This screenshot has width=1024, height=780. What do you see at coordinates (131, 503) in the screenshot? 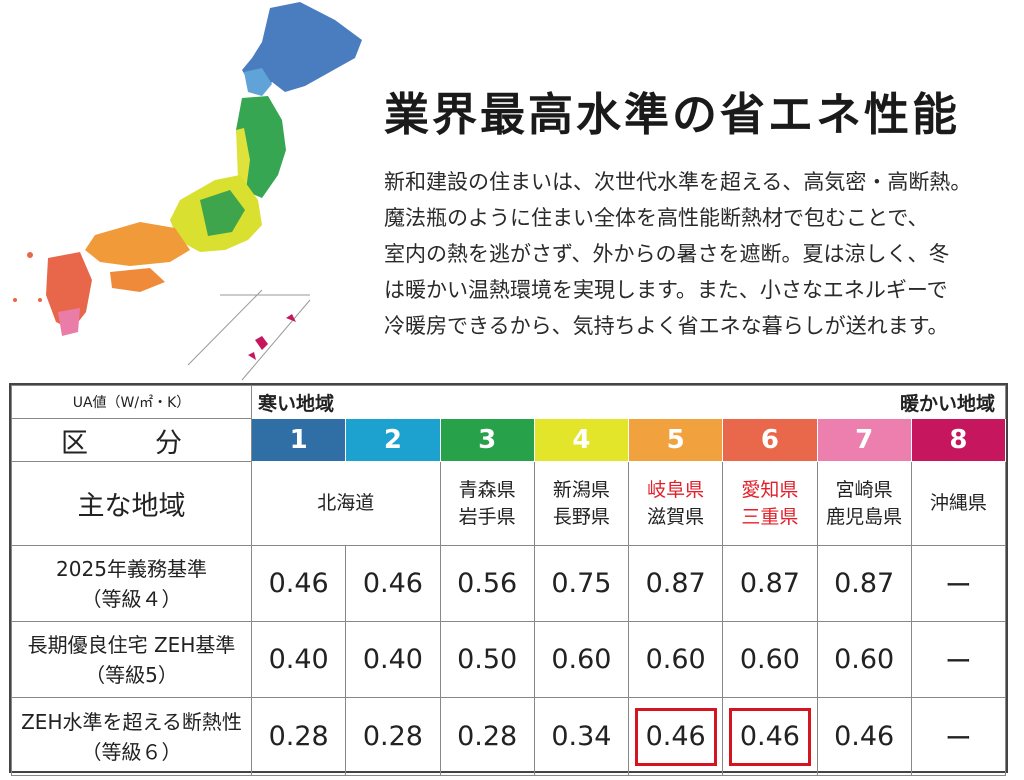
I see `region-header: 主な地域` at bounding box center [131, 503].